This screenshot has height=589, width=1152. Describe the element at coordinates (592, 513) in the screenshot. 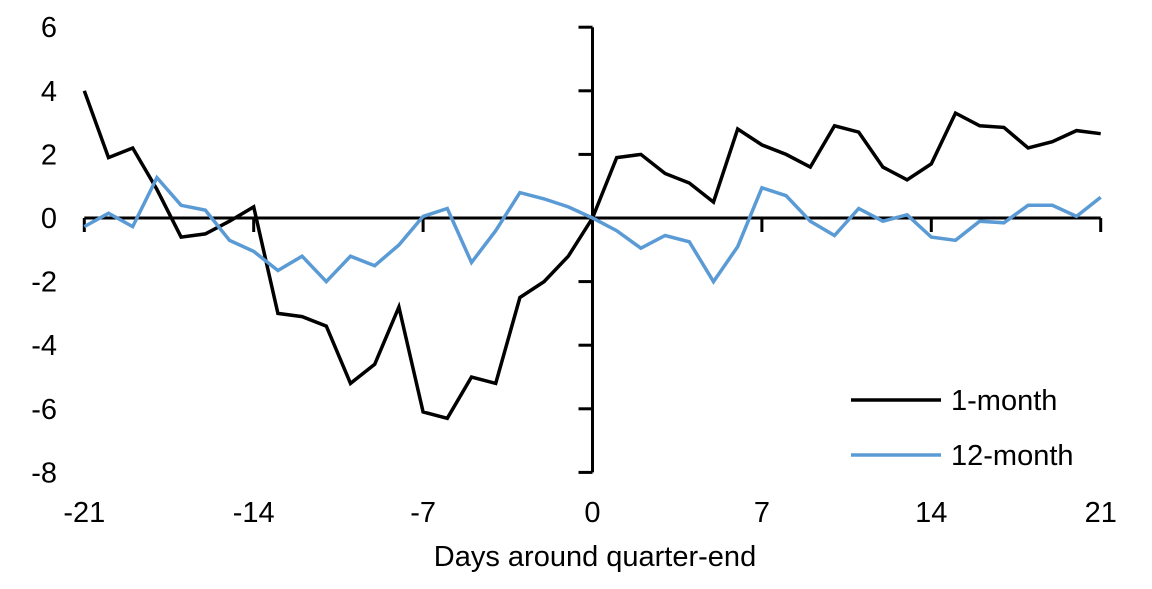

I see `x-tick-label: 0` at that location.